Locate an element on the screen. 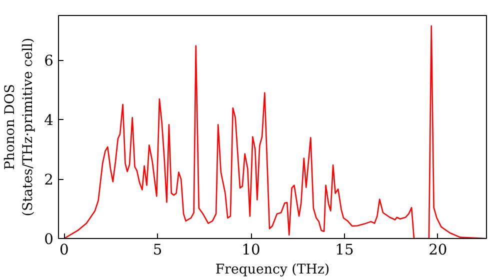  x-tick-label: 10 is located at coordinates (251, 250).